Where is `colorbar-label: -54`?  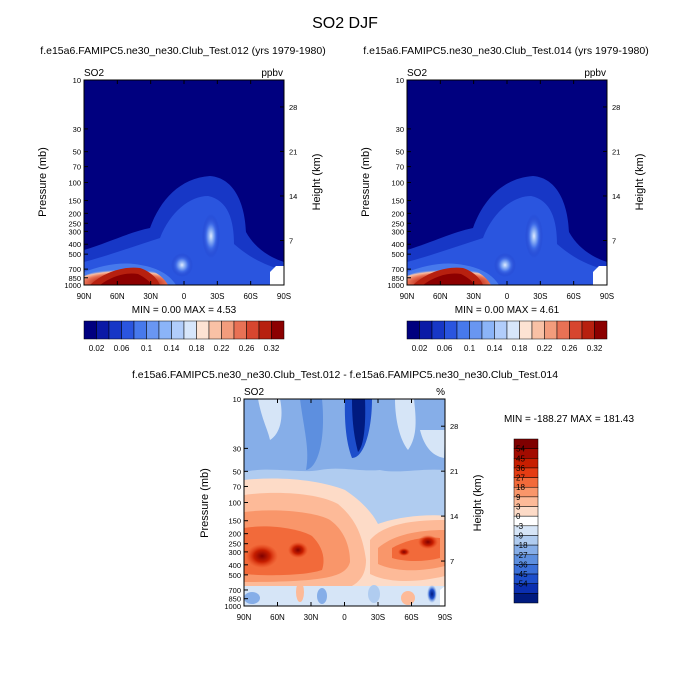
colorbar-label: -54 is located at coordinates (522, 584).